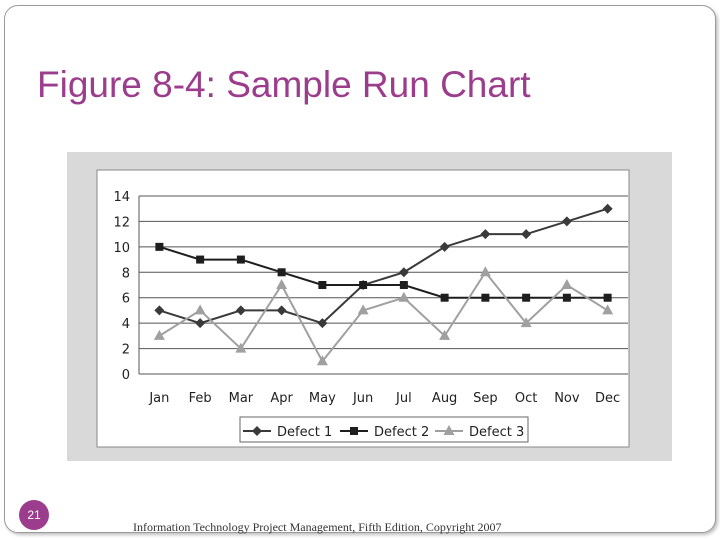  Describe the element at coordinates (401, 432) in the screenshot. I see `legend-label: Defect 2` at that location.